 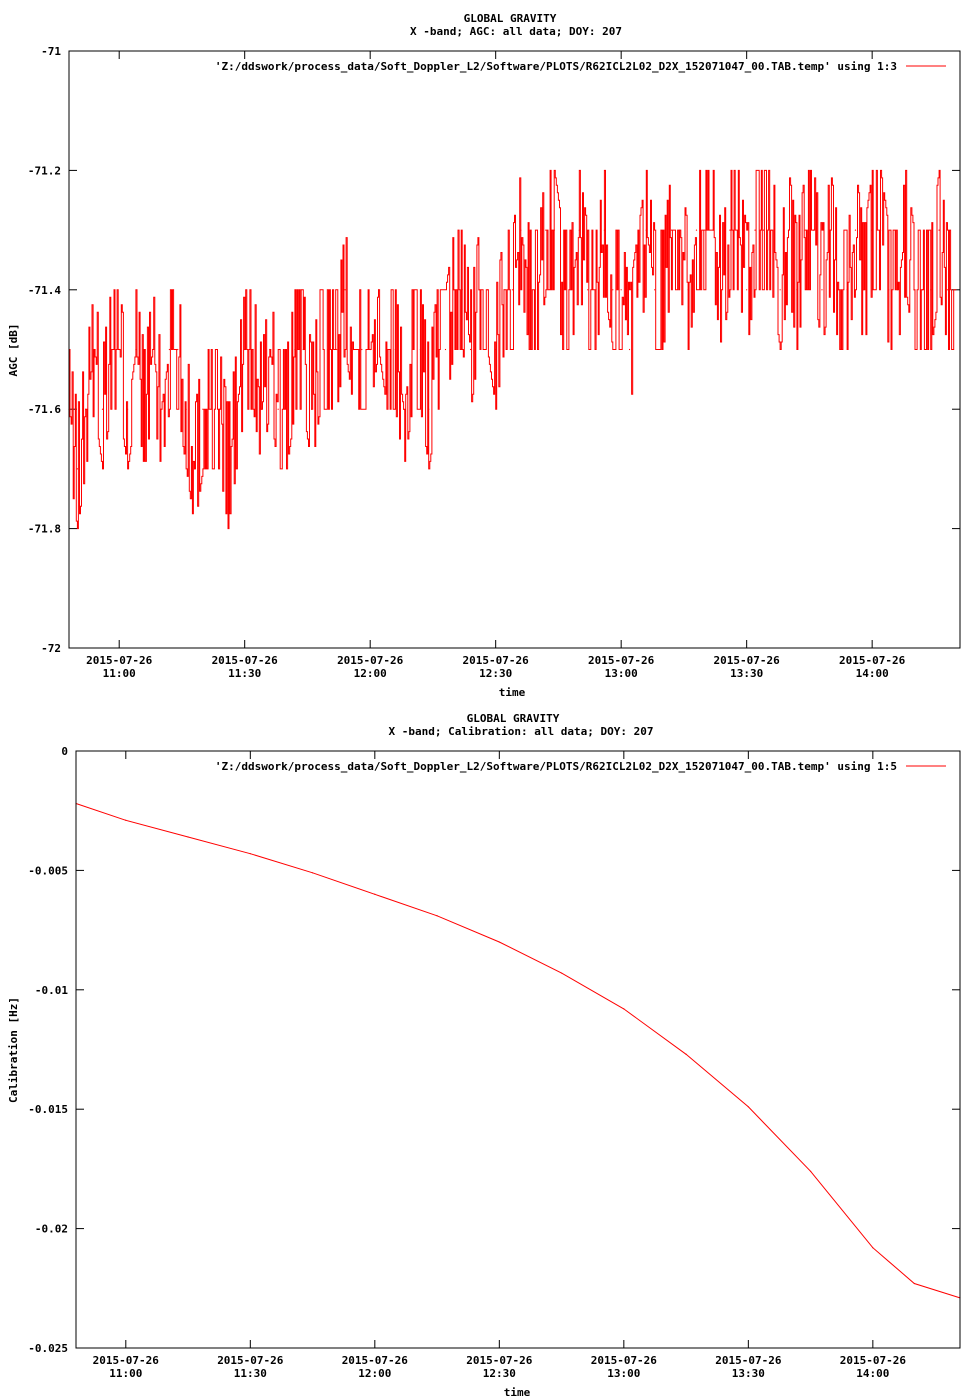 What do you see at coordinates (44, 290) in the screenshot?
I see `agc-ytick-label: -71.4` at bounding box center [44, 290].